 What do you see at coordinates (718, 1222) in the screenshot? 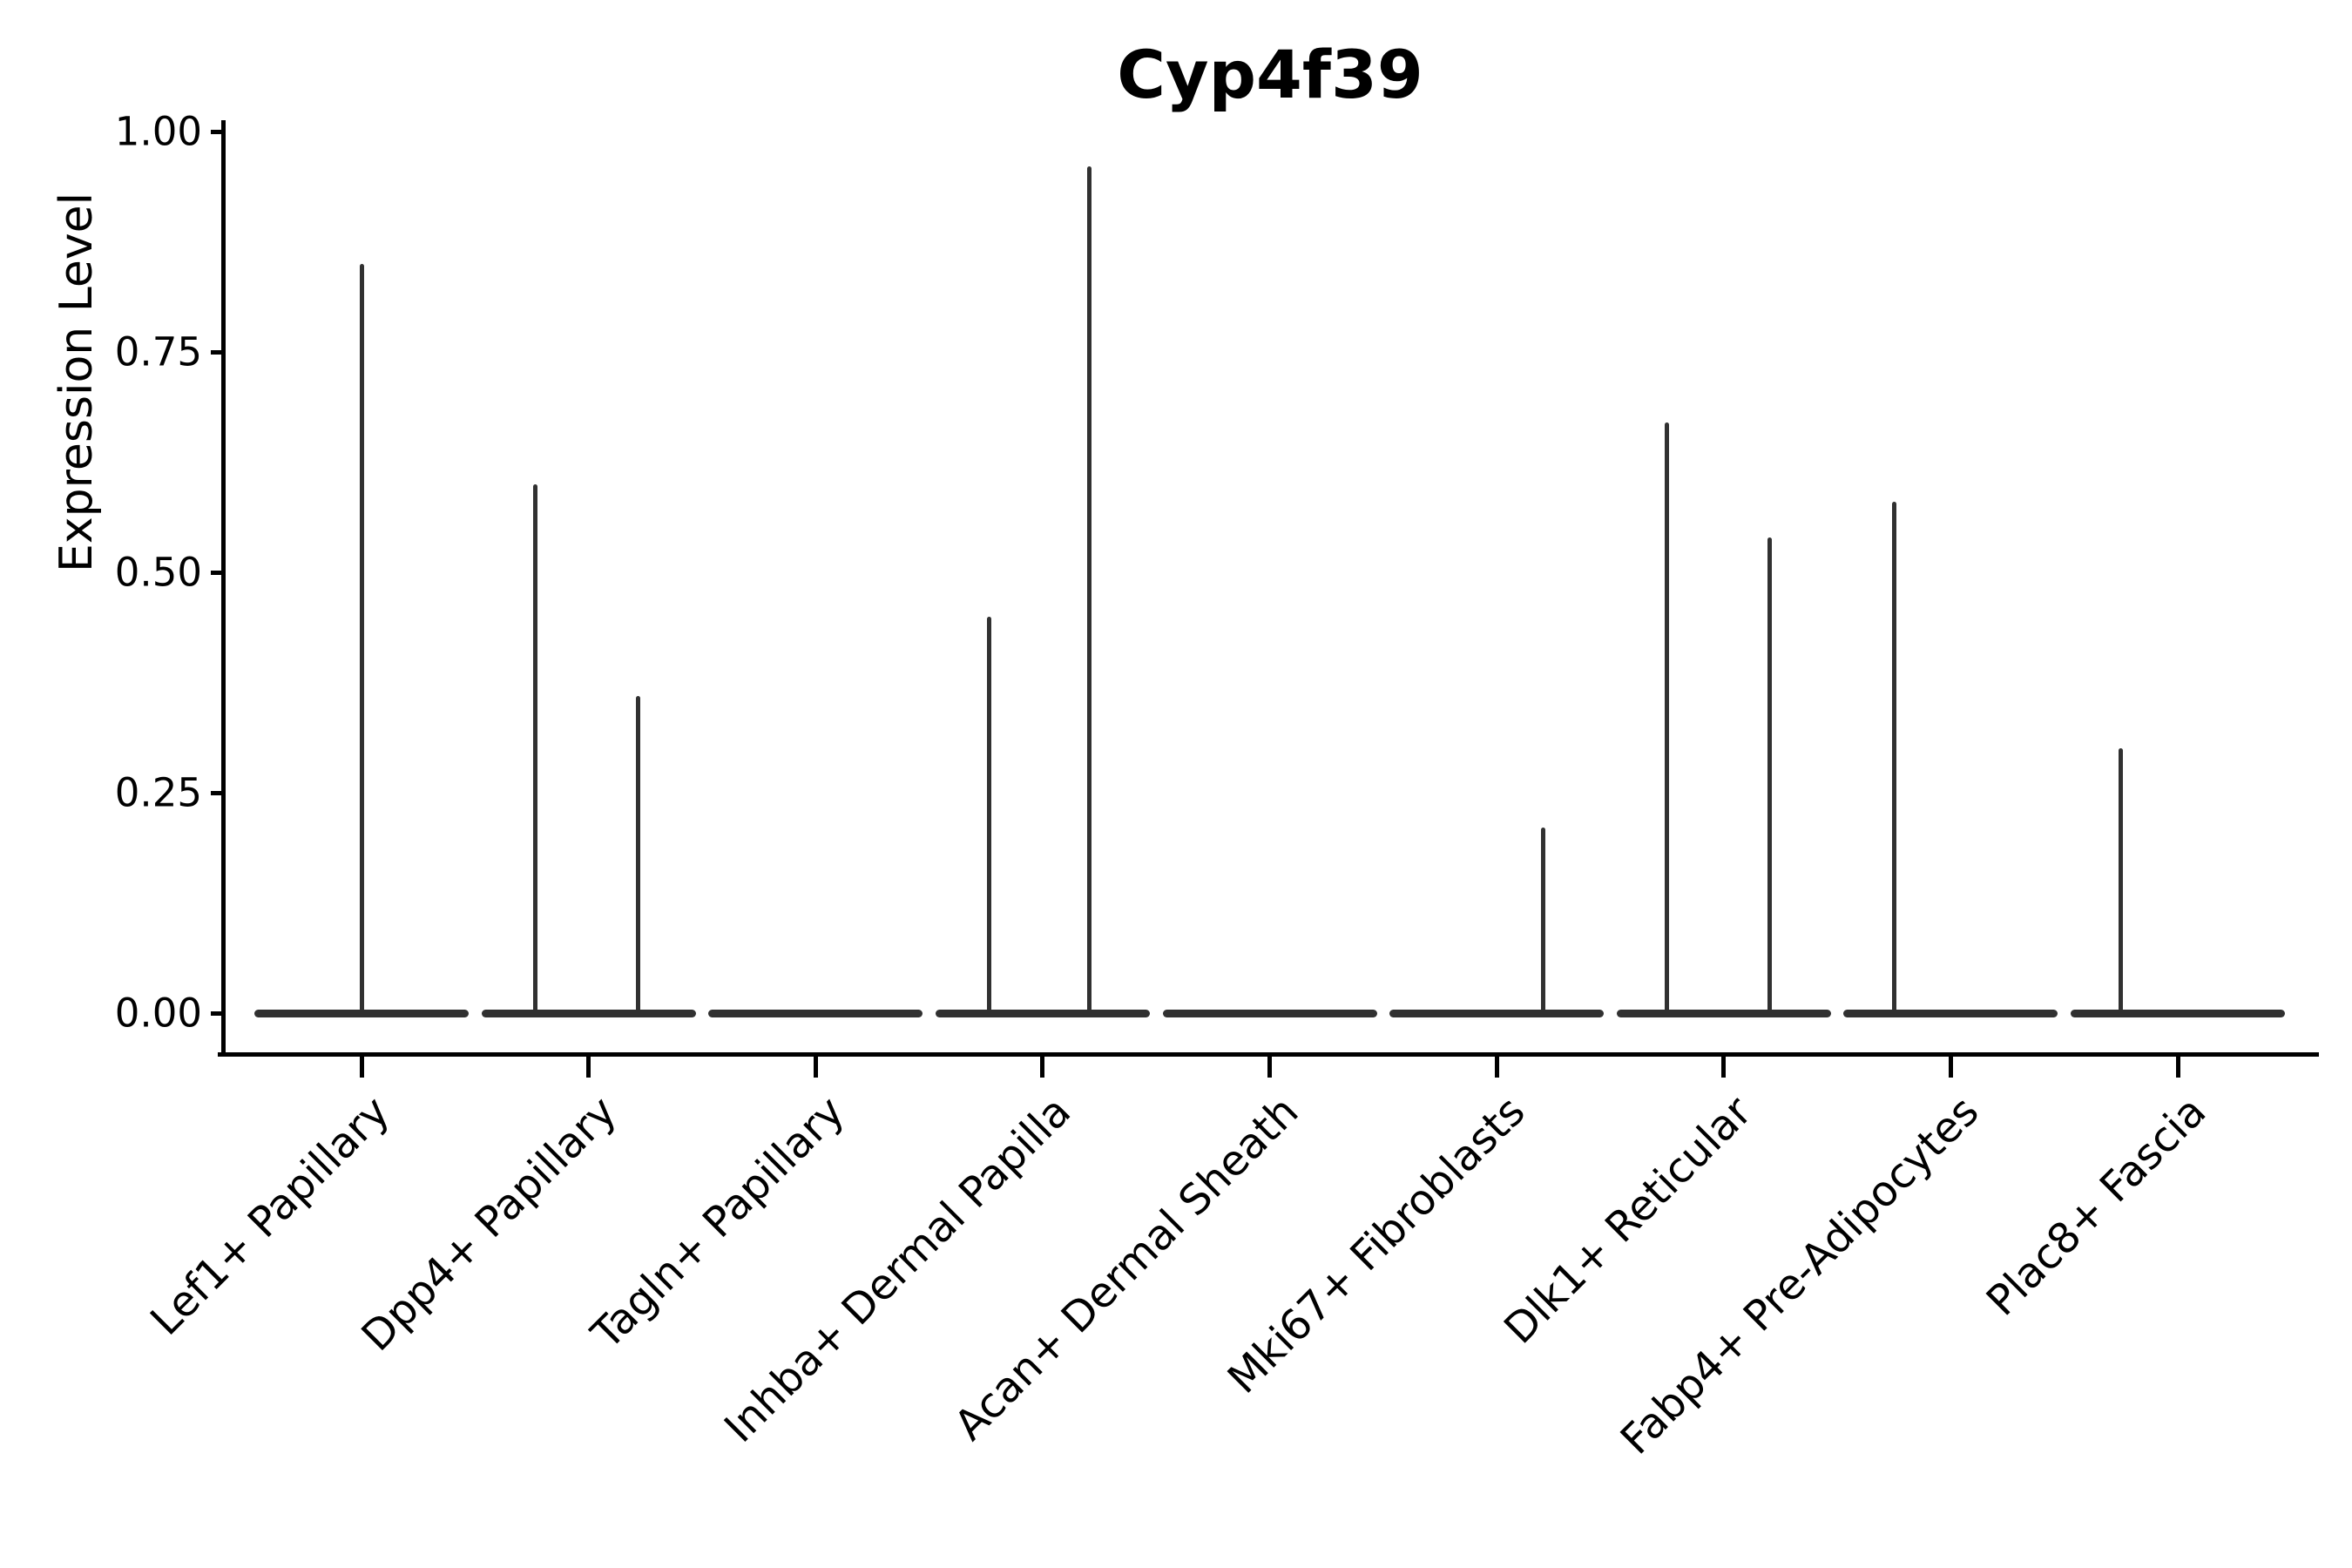
I see `x-tick-label: Tagln+ Papillary` at bounding box center [718, 1222].